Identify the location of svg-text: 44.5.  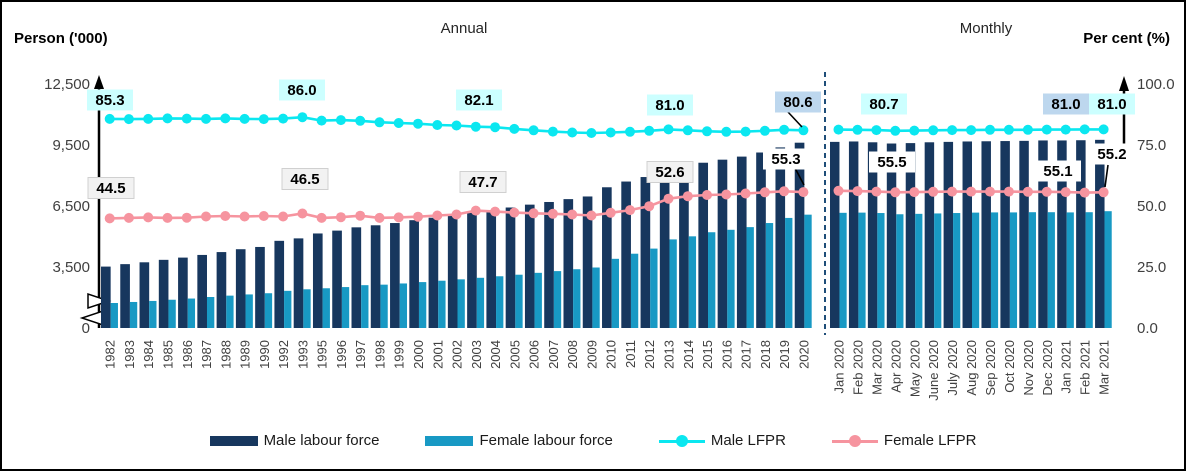
(110, 188).